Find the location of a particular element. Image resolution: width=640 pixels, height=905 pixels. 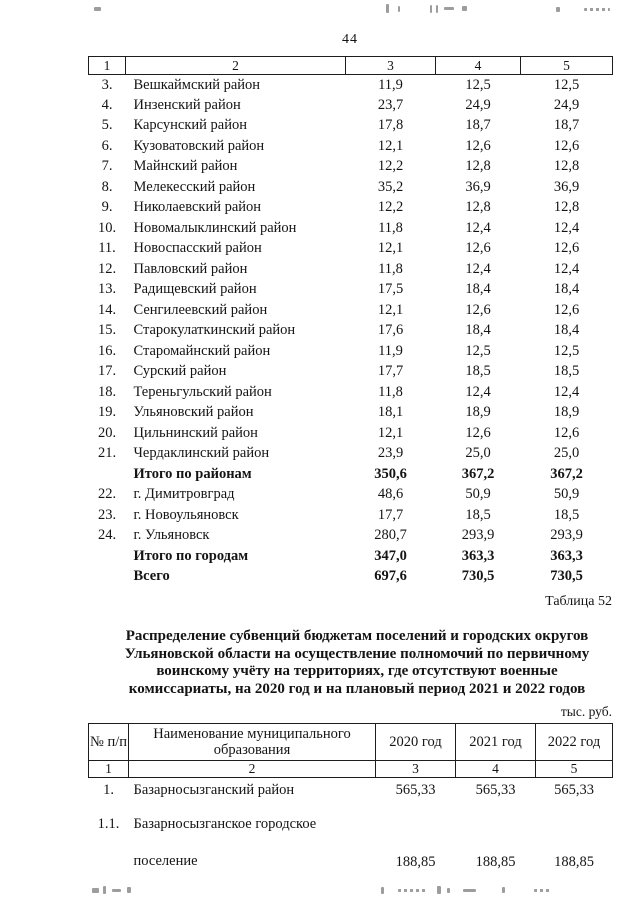

value-2020: 23,9 is located at coordinates (390, 453).